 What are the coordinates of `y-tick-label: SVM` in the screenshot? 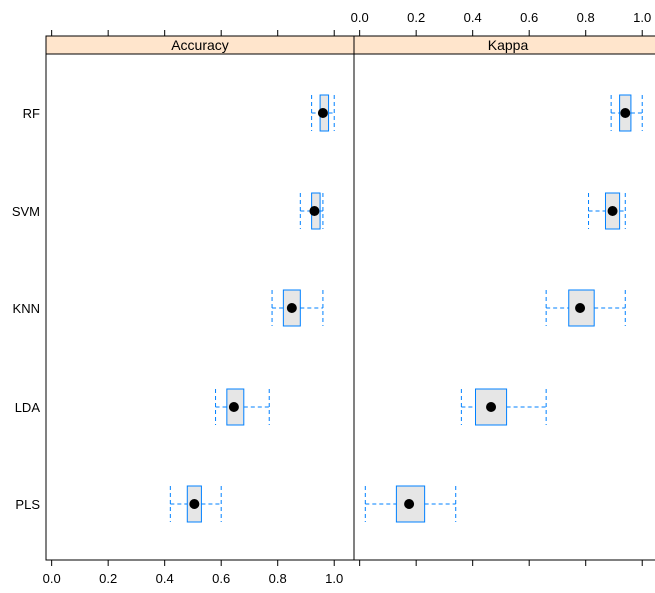 It's located at (26, 211).